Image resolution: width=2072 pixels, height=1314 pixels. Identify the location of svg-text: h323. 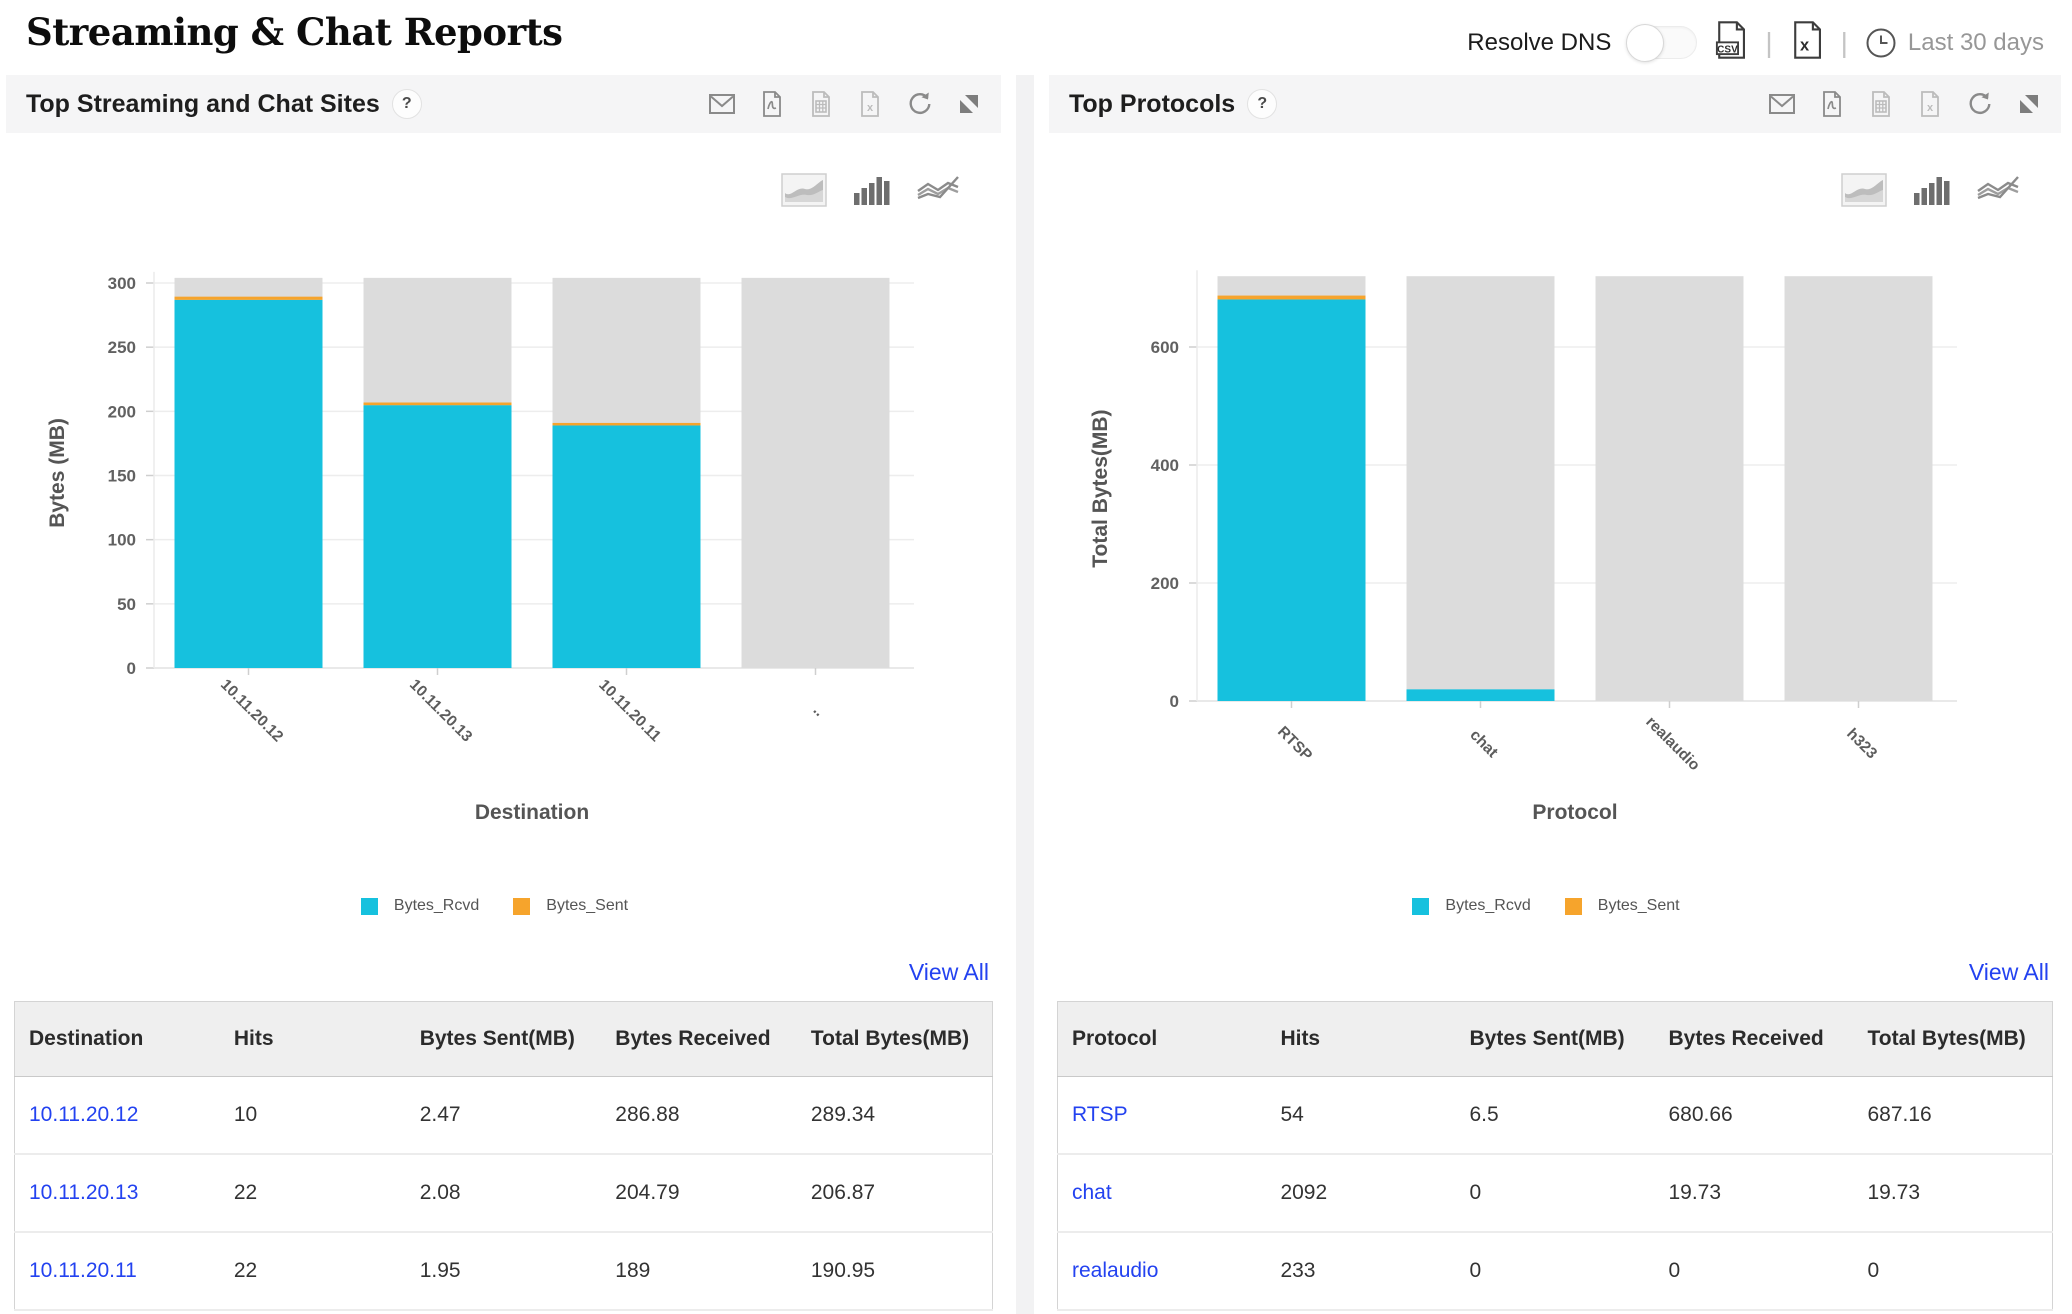
(1861, 743).